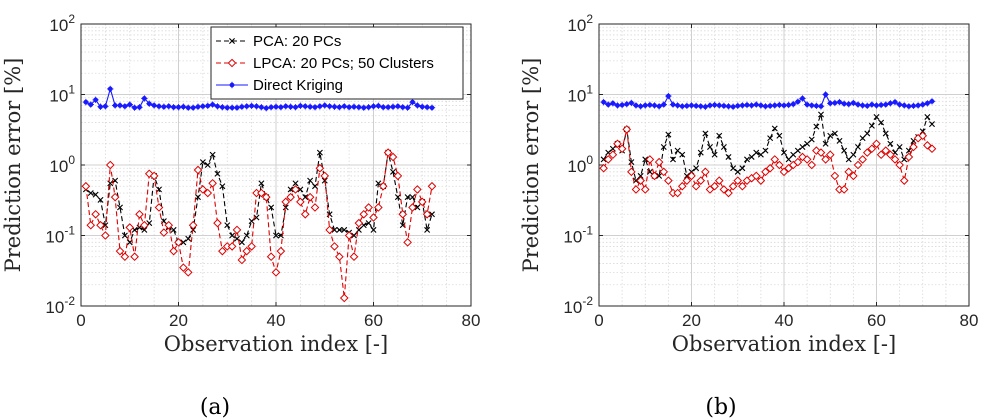 The image size is (991, 420). Describe the element at coordinates (62, 164) in the screenshot. I see `y-tick-label: 10⁰` at that location.